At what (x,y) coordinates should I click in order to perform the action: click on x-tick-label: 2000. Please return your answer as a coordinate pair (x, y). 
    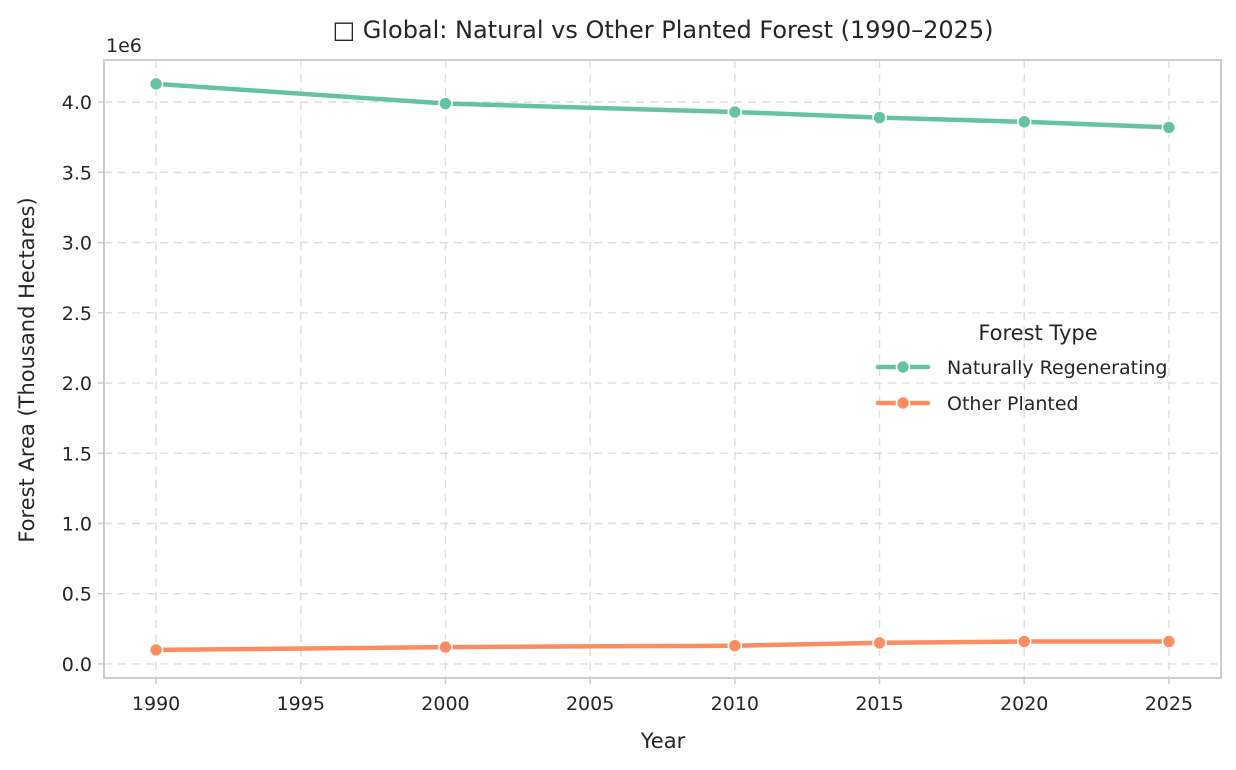
    Looking at the image, I should click on (445, 704).